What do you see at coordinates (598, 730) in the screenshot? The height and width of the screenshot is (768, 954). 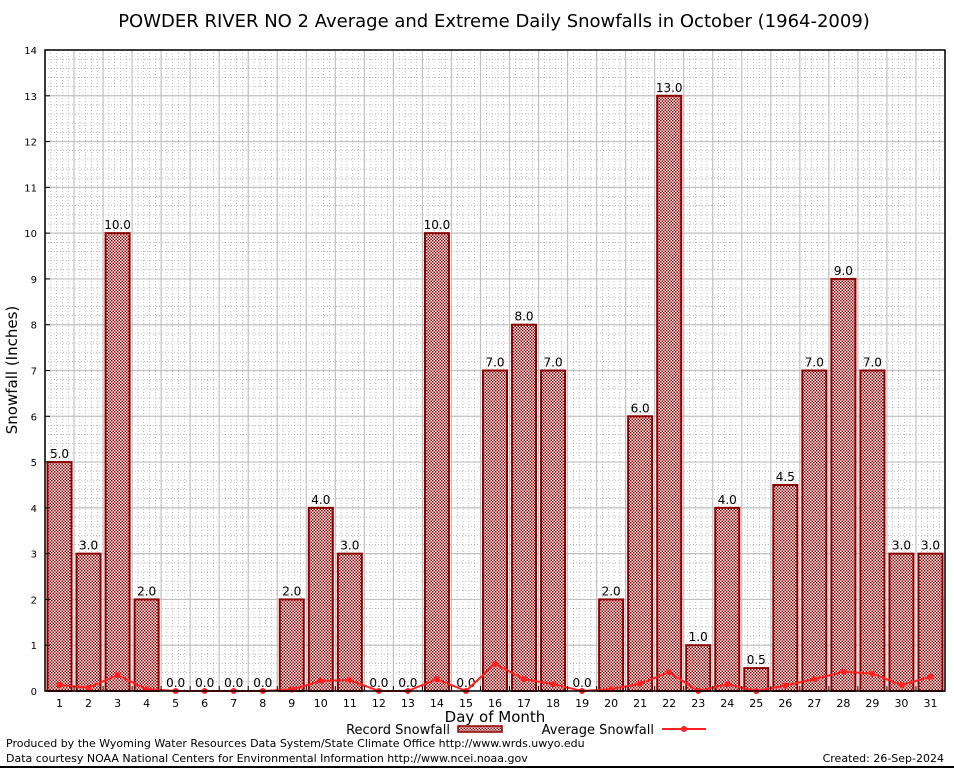 I see `legend-label-average: Average Snowfall` at bounding box center [598, 730].